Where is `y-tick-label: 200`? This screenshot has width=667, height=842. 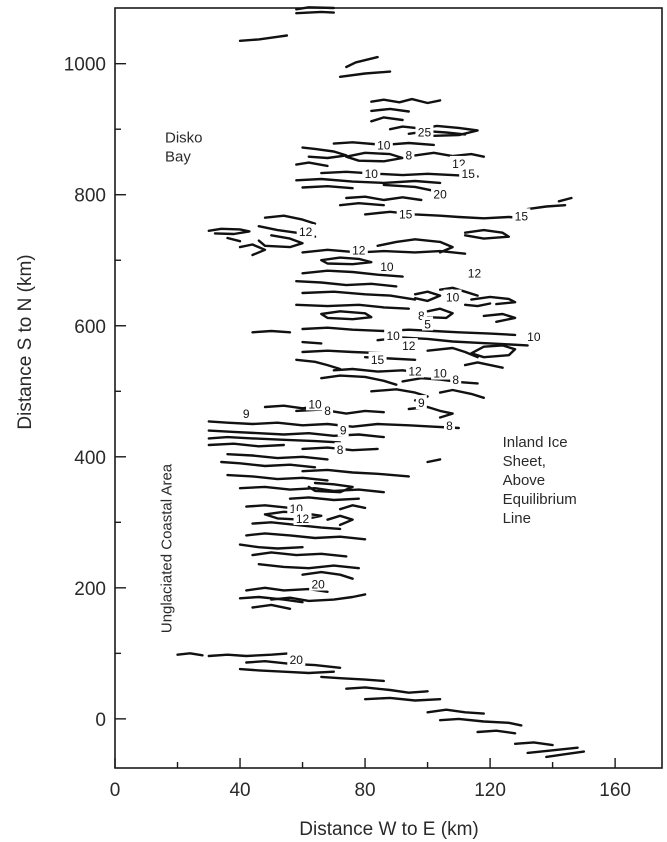
y-tick-label: 200 is located at coordinates (90, 589).